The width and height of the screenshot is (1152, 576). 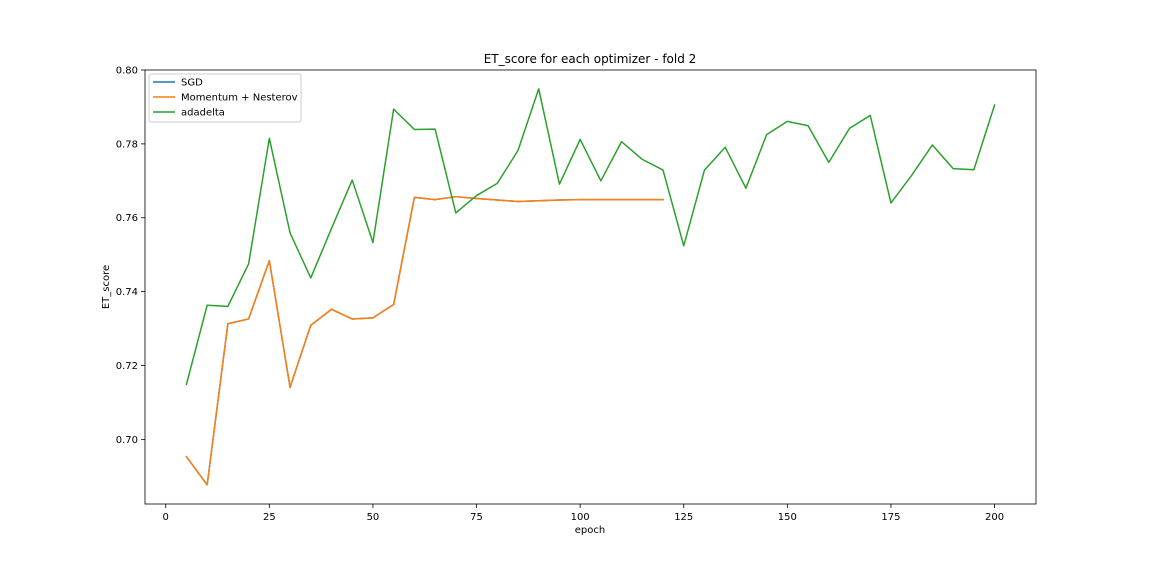 I want to click on x-tick-label: 0, so click(x=166, y=517).